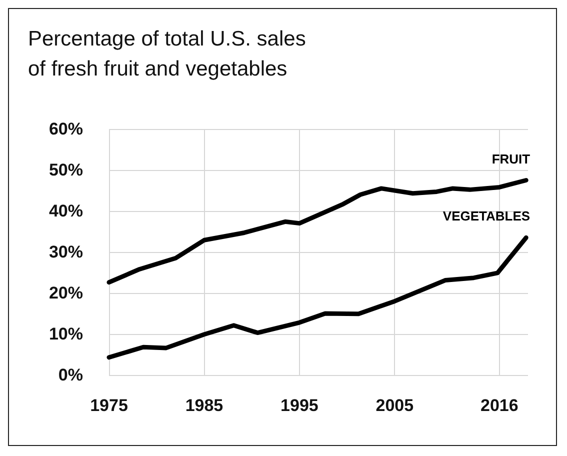  I want to click on x-tick-label: 1995, so click(299, 405).